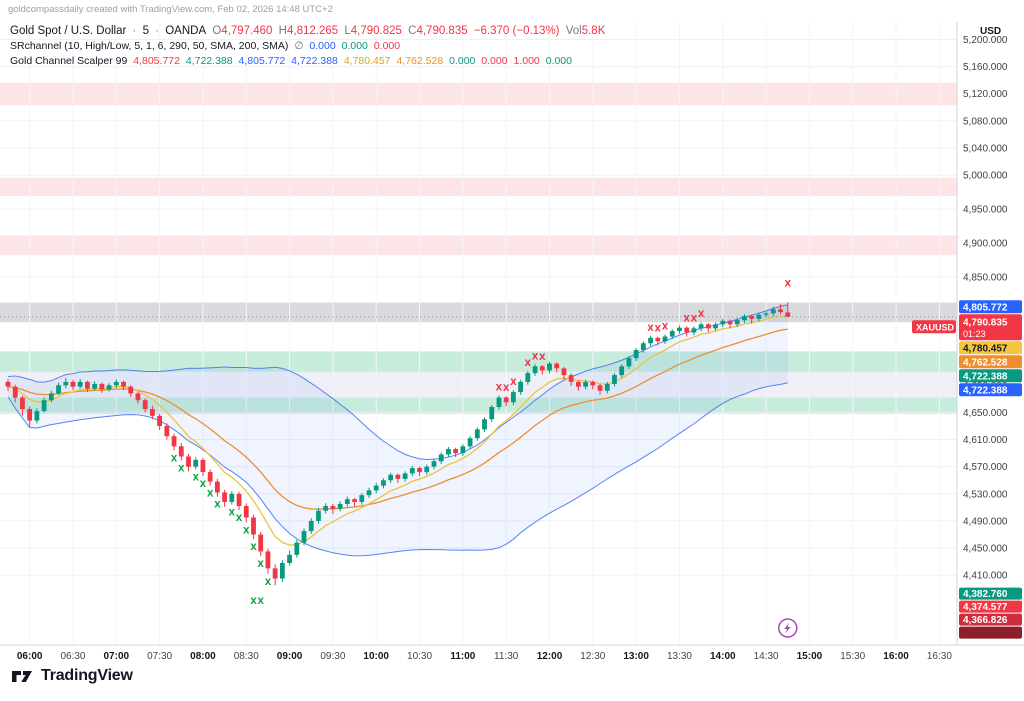 The height and width of the screenshot is (701, 1024). Describe the element at coordinates (985, 277) in the screenshot. I see `price-tick-label: 4,850.000` at that location.